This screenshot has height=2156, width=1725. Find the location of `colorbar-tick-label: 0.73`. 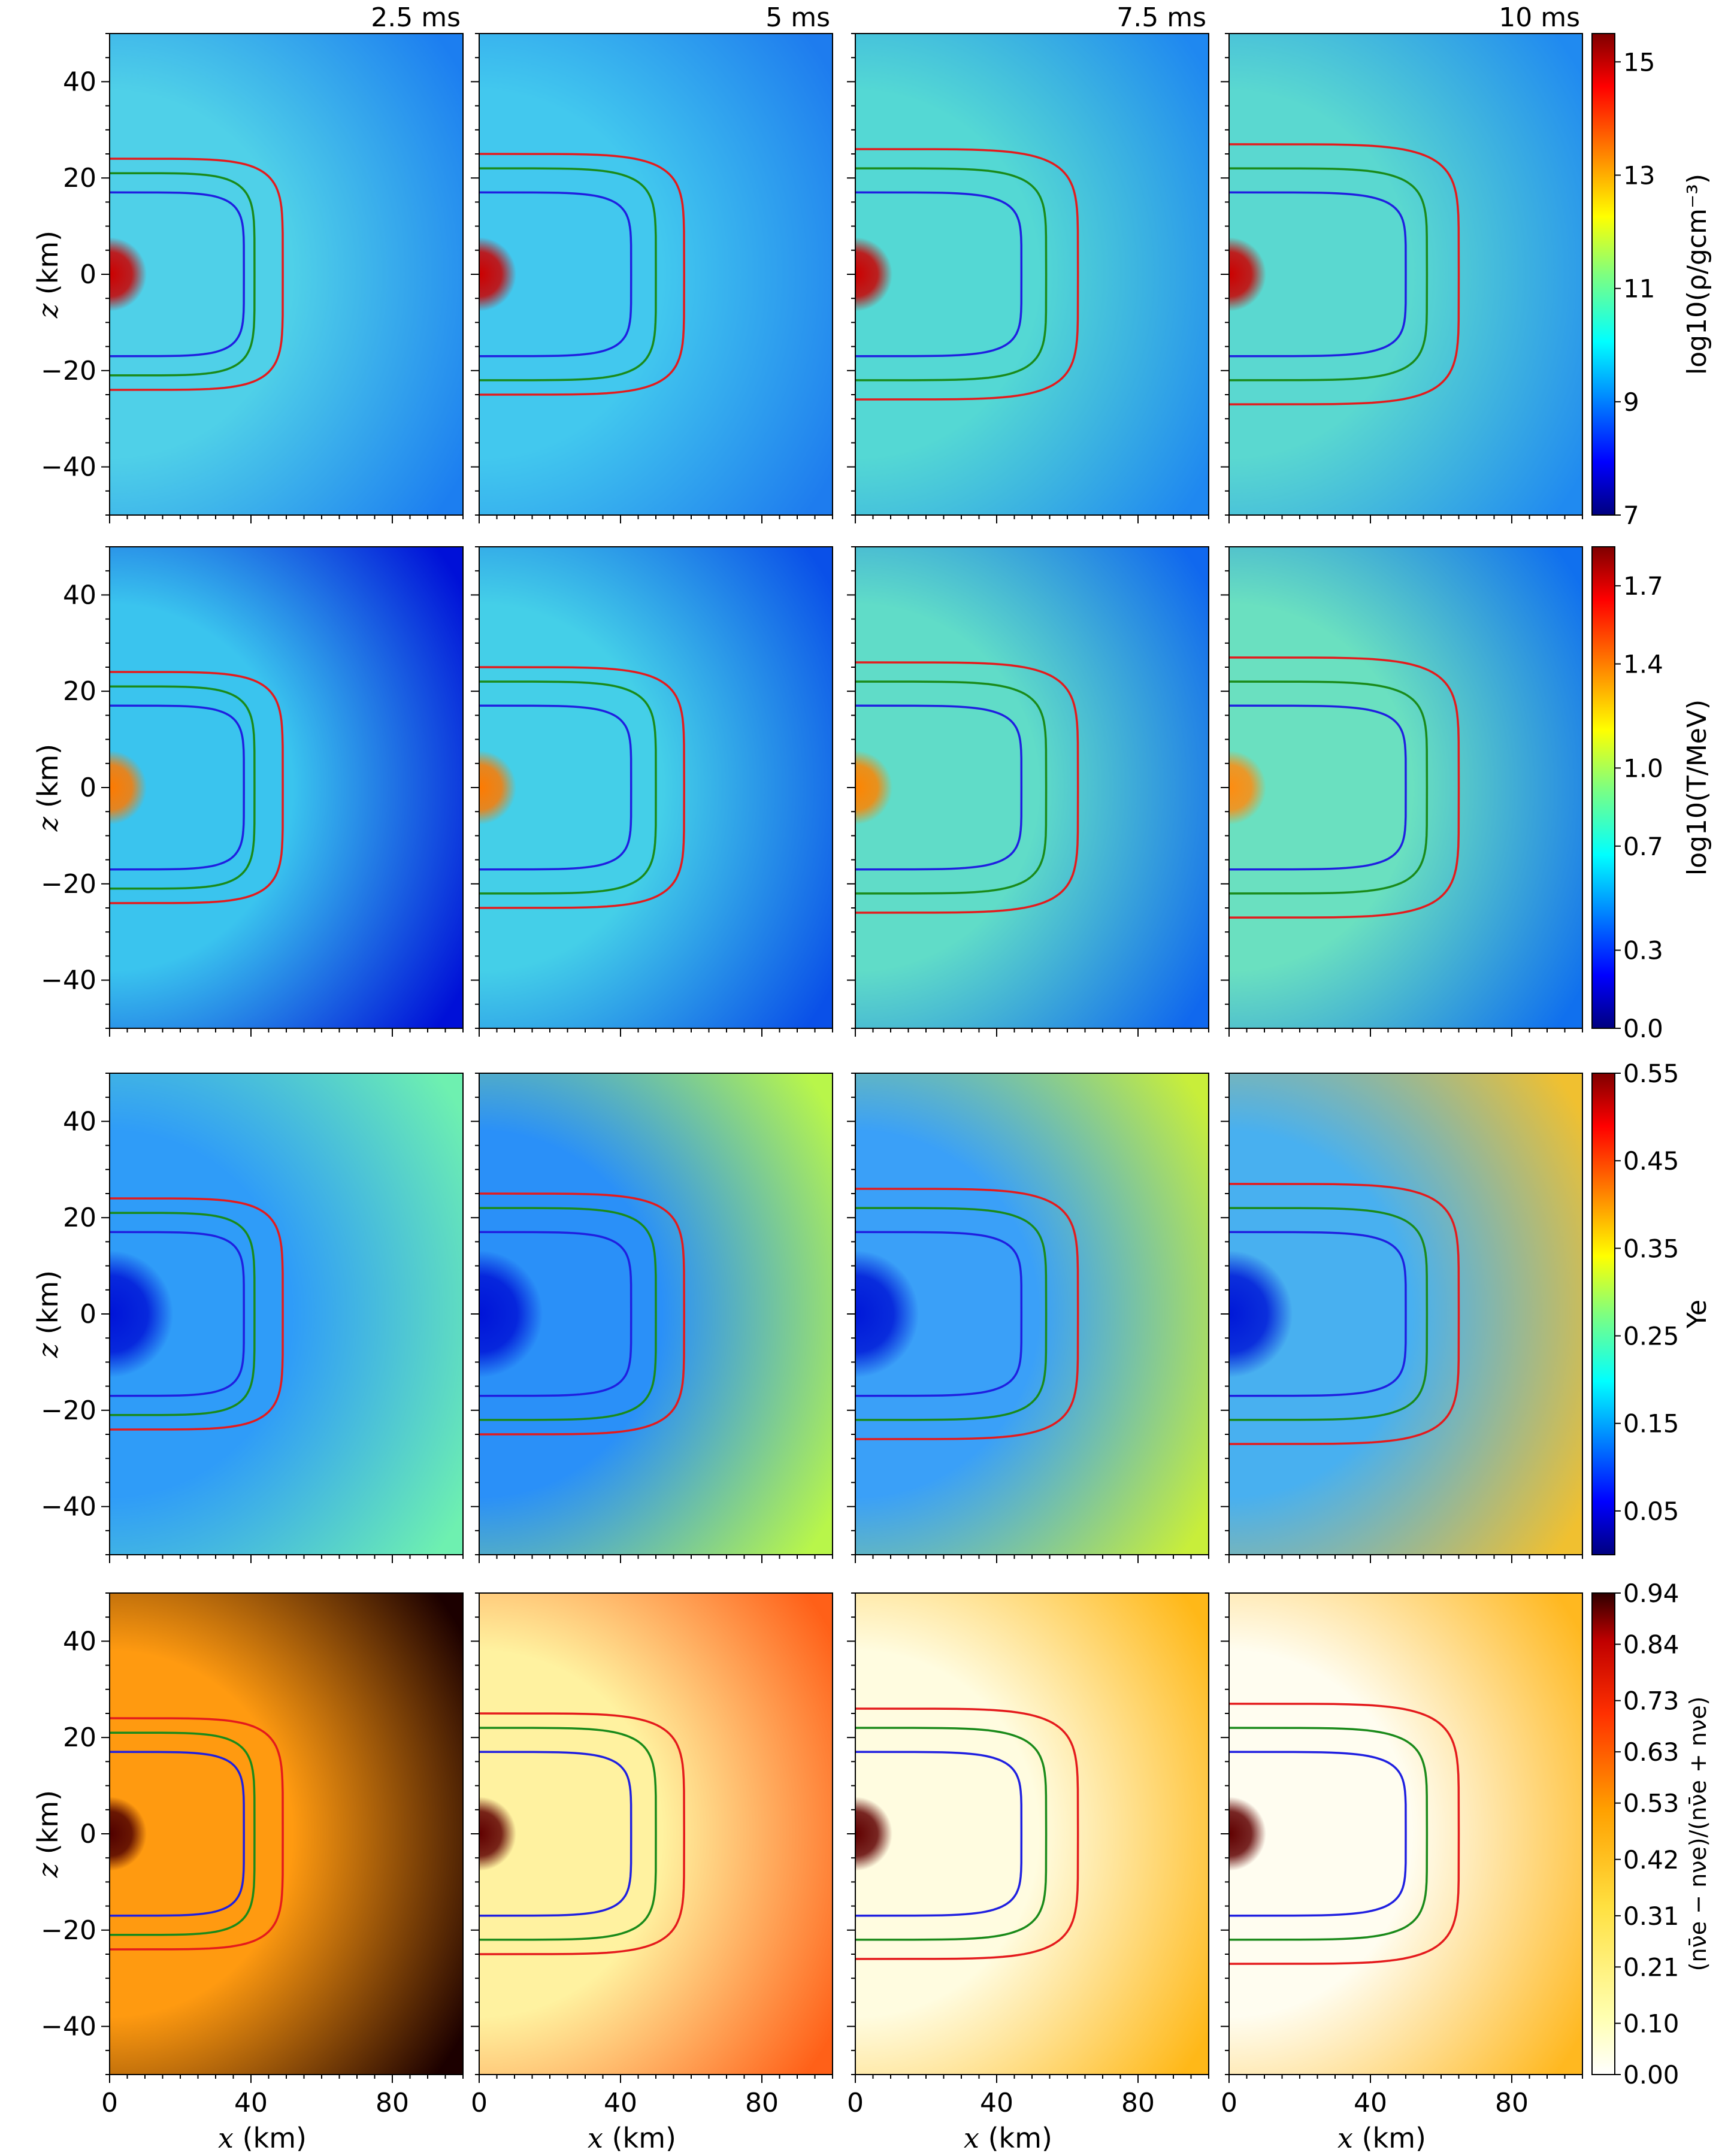

colorbar-tick-label: 0.73 is located at coordinates (1651, 1701).